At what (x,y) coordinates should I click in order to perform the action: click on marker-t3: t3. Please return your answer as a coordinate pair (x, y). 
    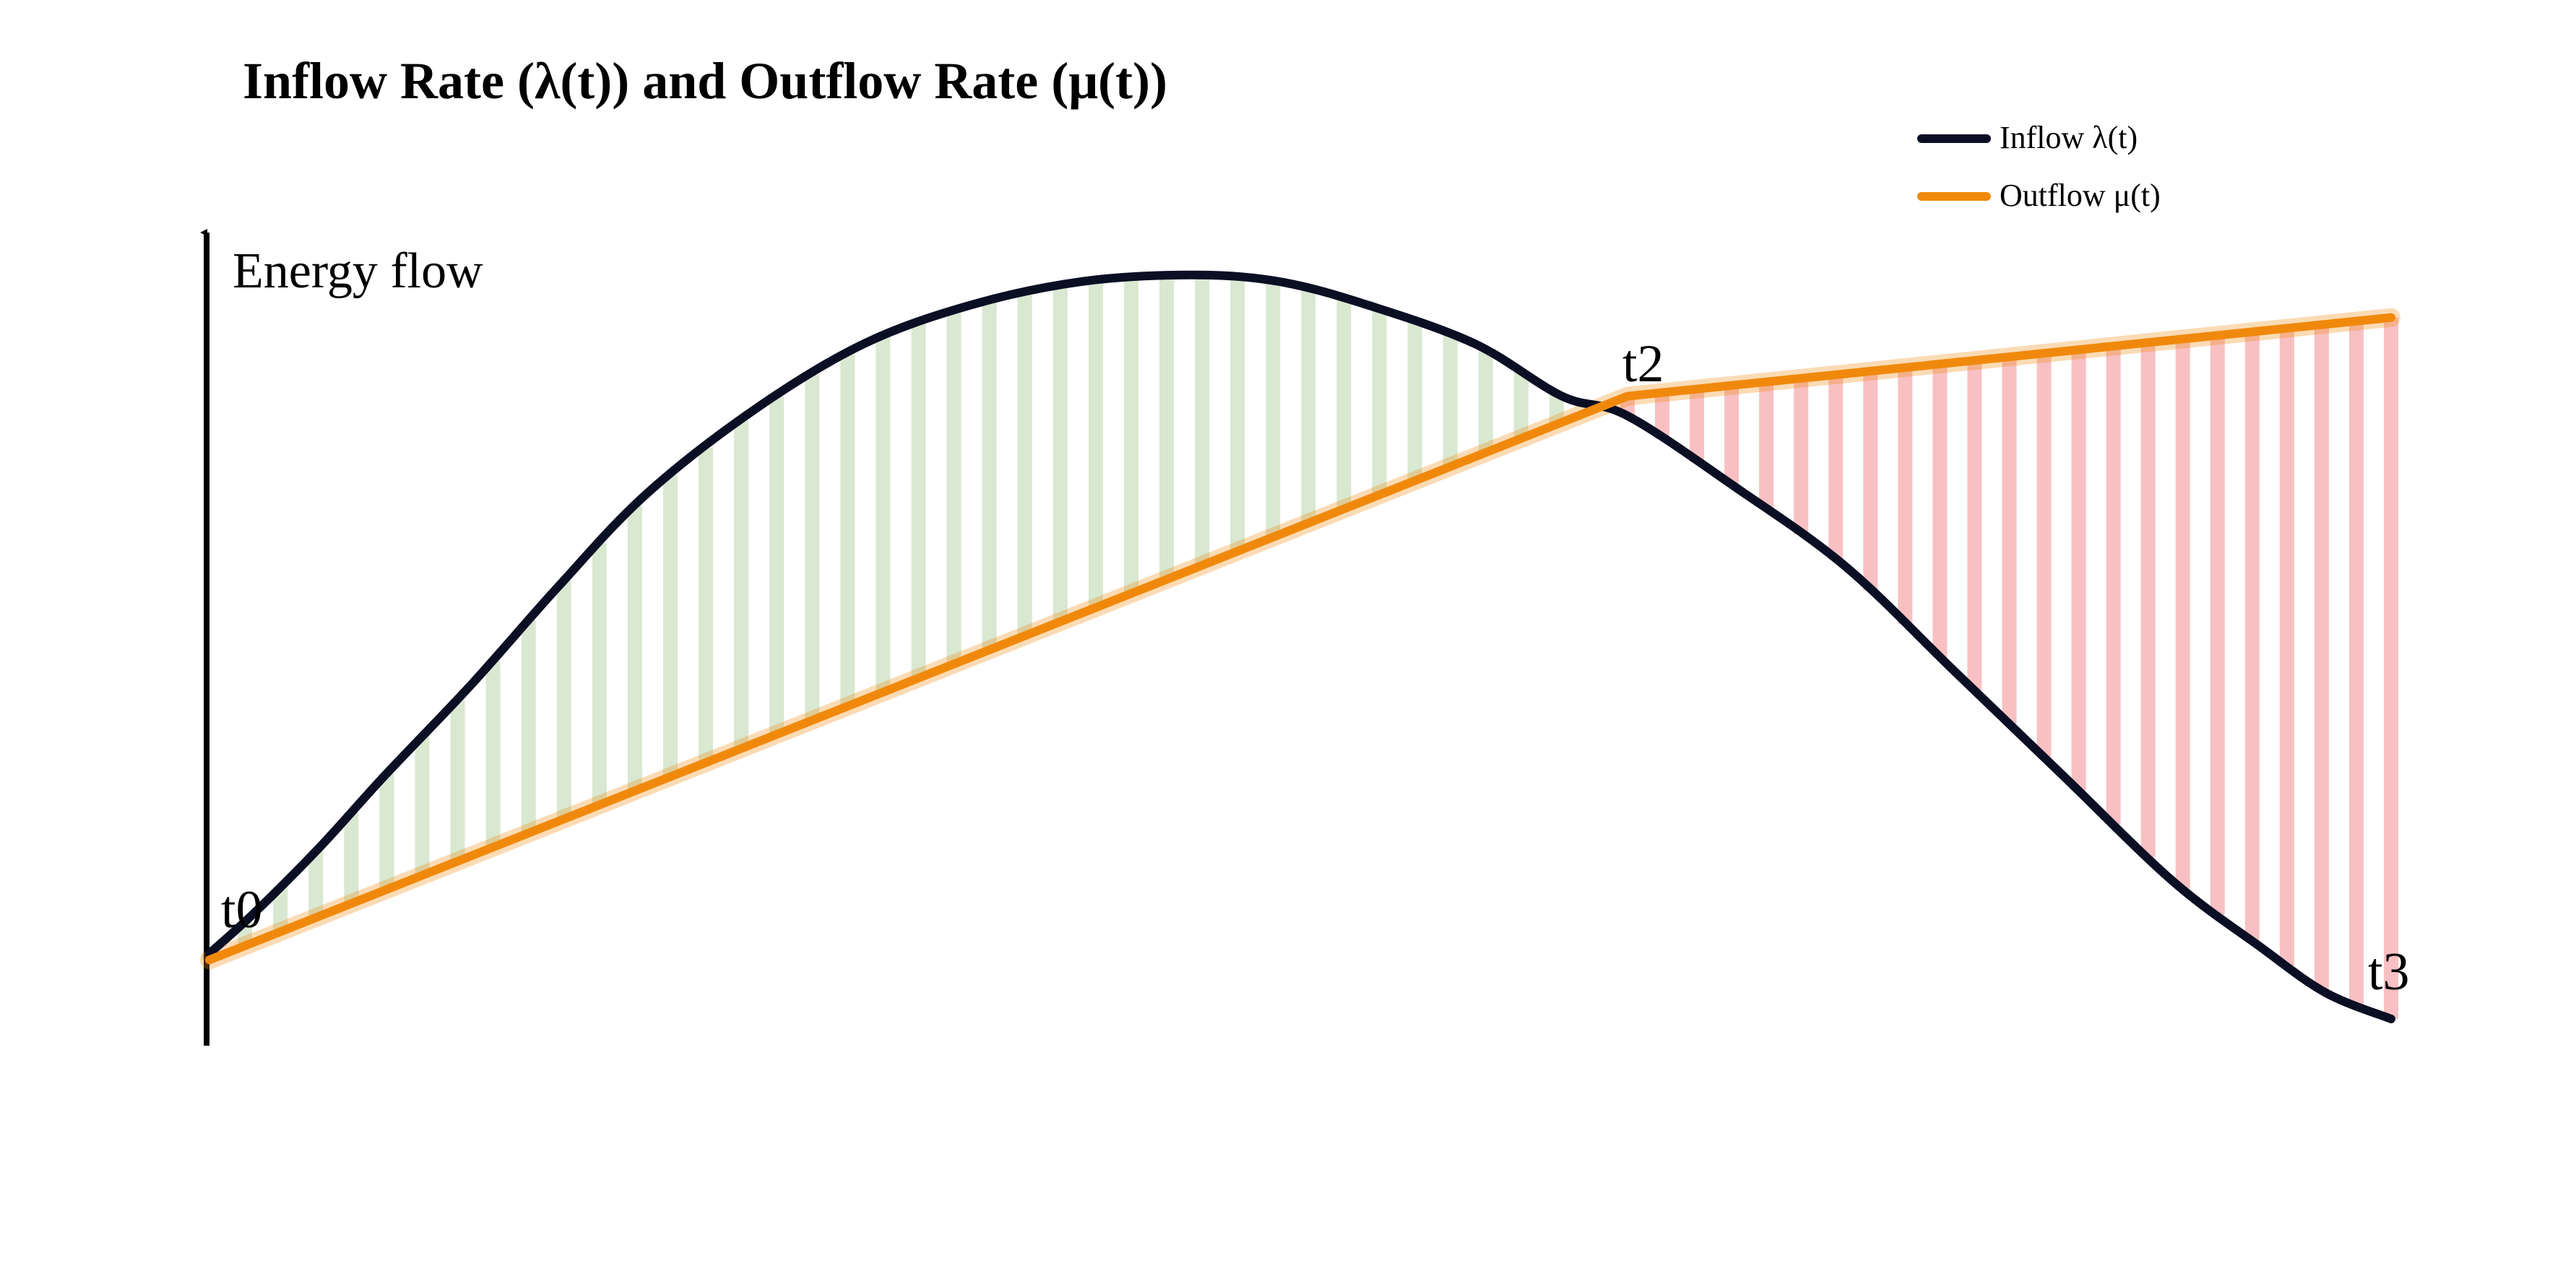
    Looking at the image, I should click on (2389, 972).